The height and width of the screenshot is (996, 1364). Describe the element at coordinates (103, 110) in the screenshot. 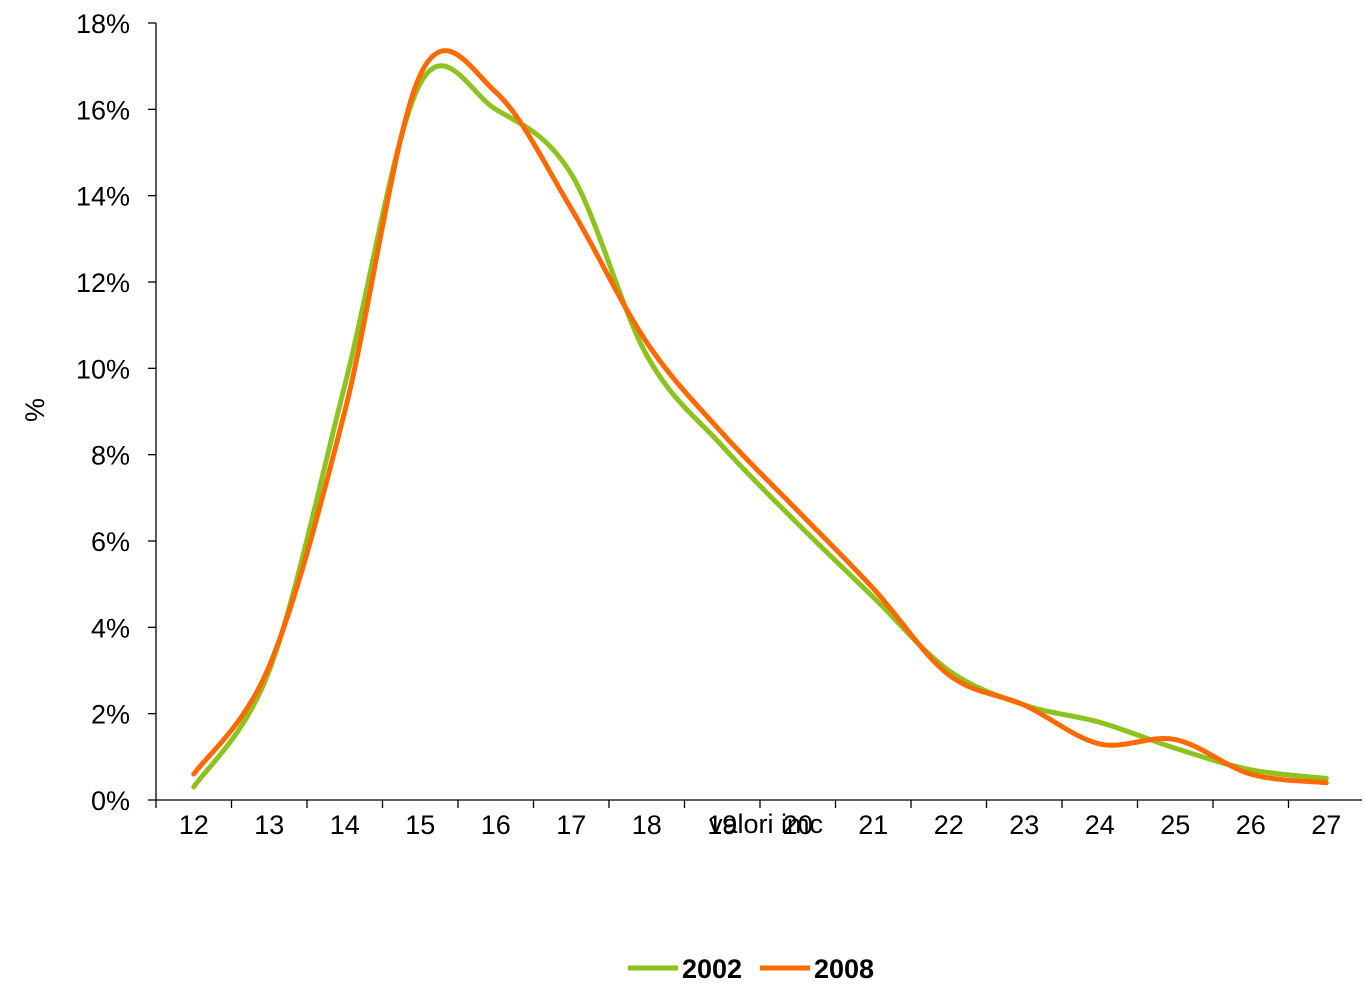

I see `y-tick-label: 16%` at that location.